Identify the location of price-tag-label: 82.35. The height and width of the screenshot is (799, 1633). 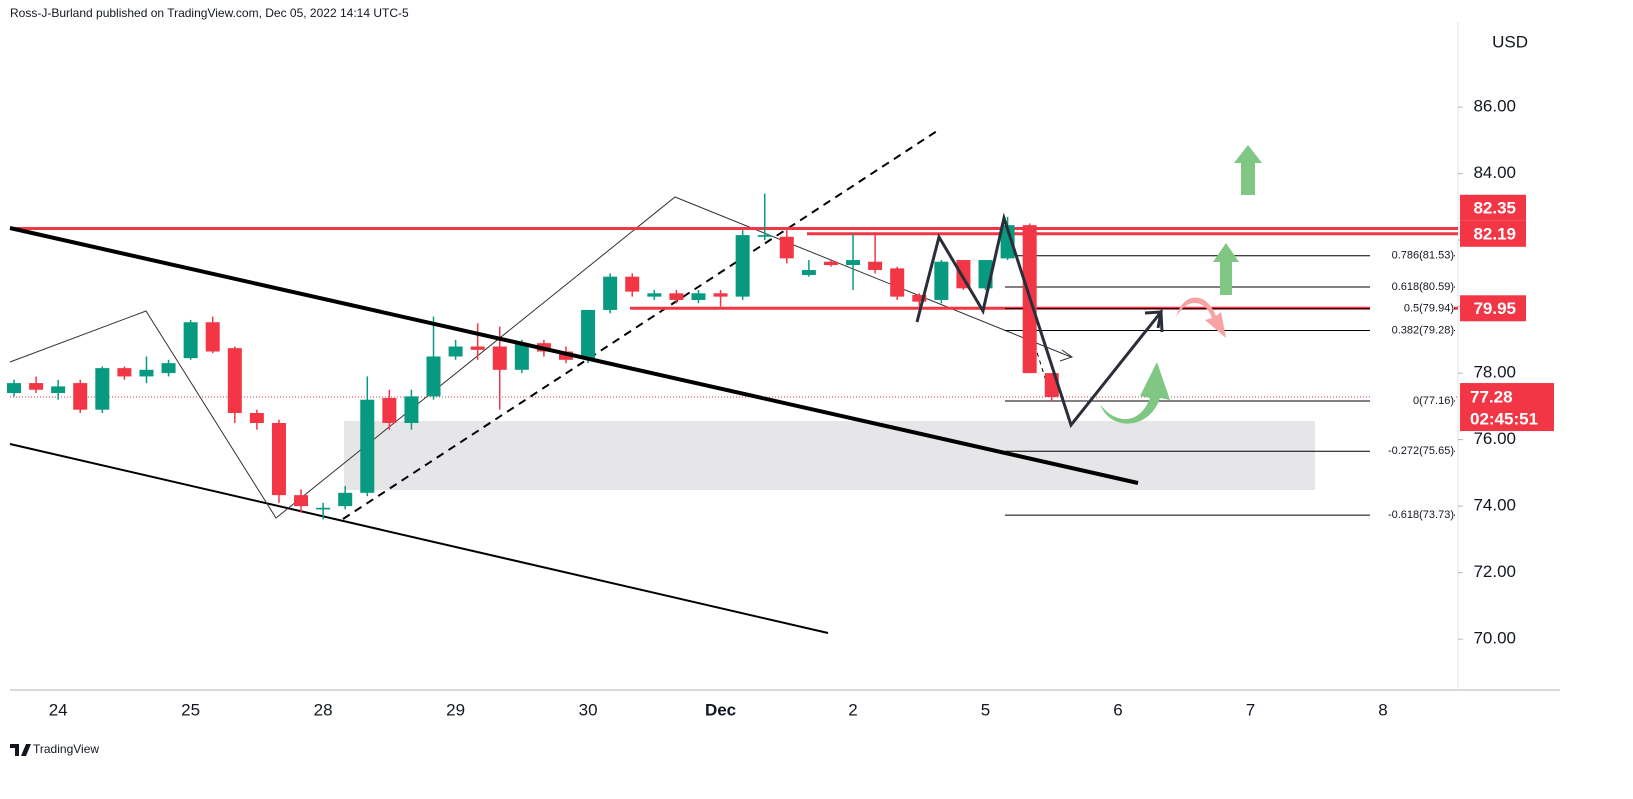
(1494, 207).